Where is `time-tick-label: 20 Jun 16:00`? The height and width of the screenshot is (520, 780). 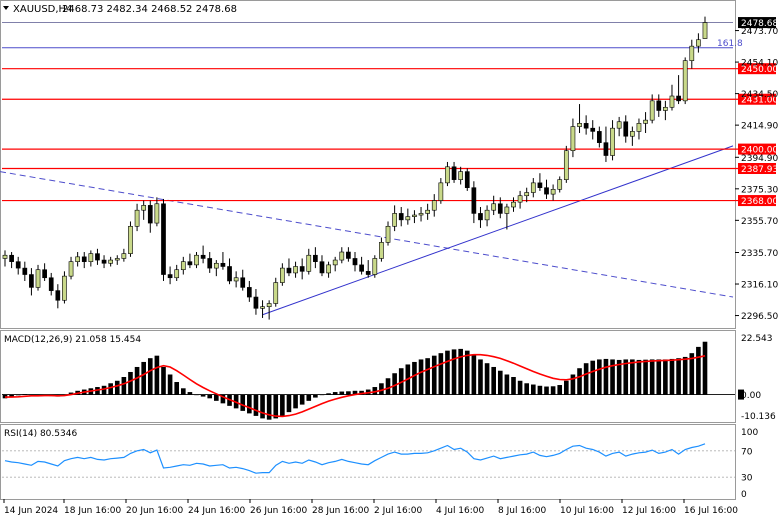 time-tick-label: 20 Jun 16:00 is located at coordinates (154, 511).